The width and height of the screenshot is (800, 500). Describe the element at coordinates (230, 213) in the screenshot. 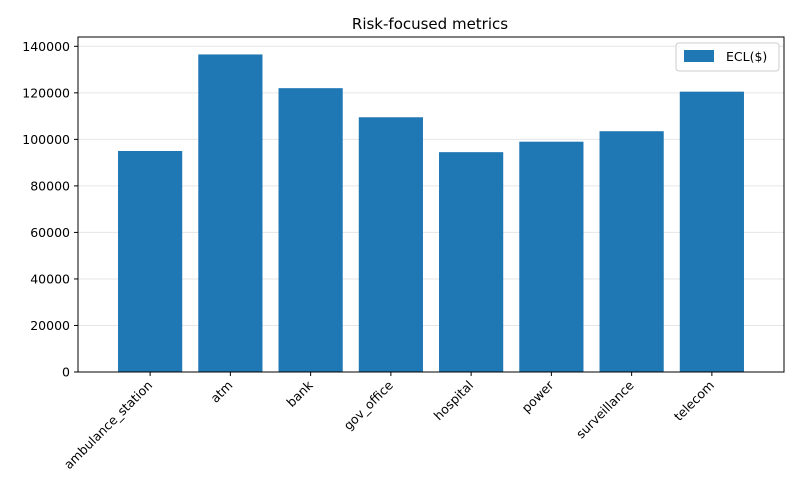

I see `bar-atm` at that location.